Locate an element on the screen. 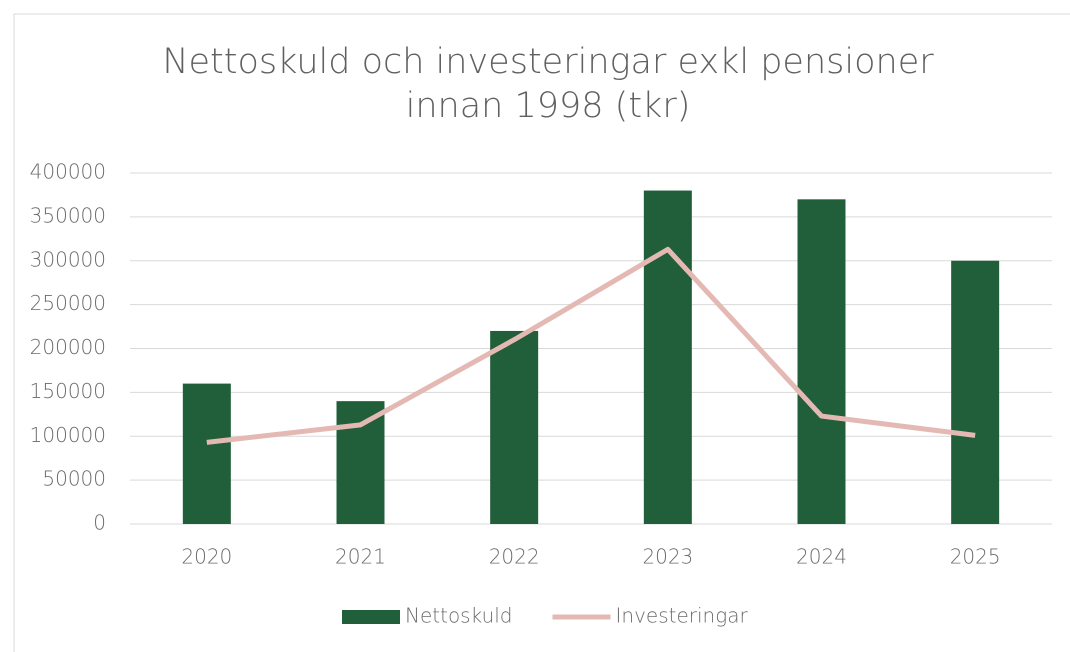  x-tick-label: 2020 is located at coordinates (206, 557).